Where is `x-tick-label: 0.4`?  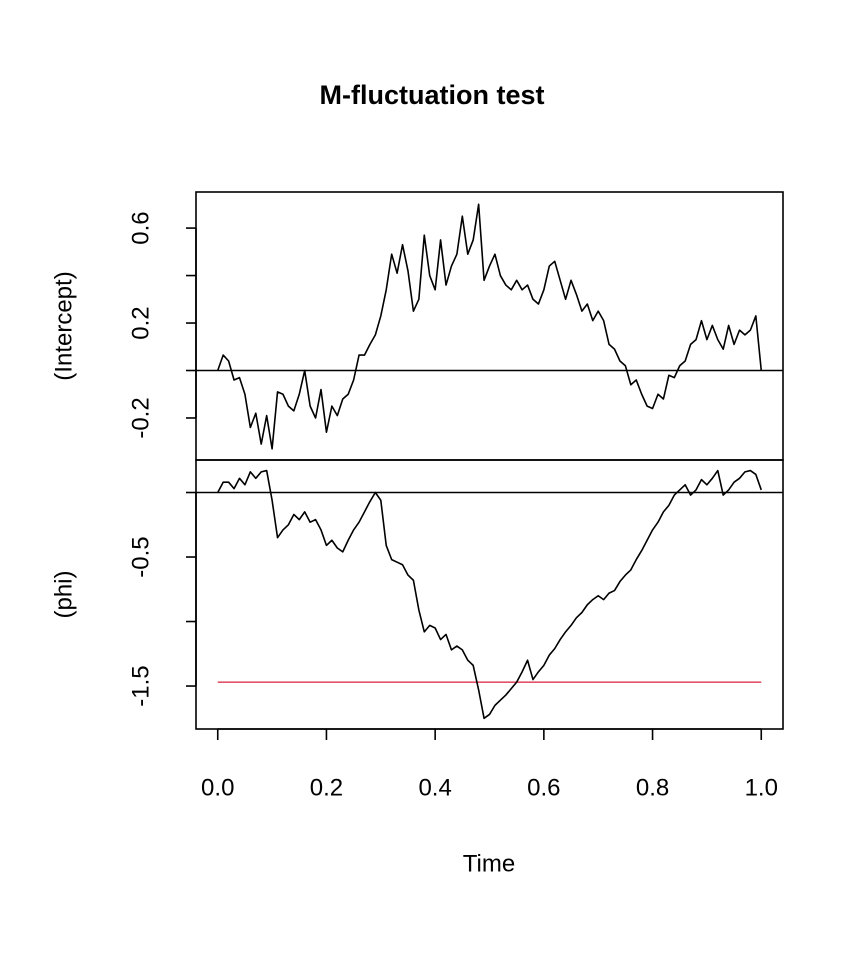
x-tick-label: 0.4 is located at coordinates (434, 787).